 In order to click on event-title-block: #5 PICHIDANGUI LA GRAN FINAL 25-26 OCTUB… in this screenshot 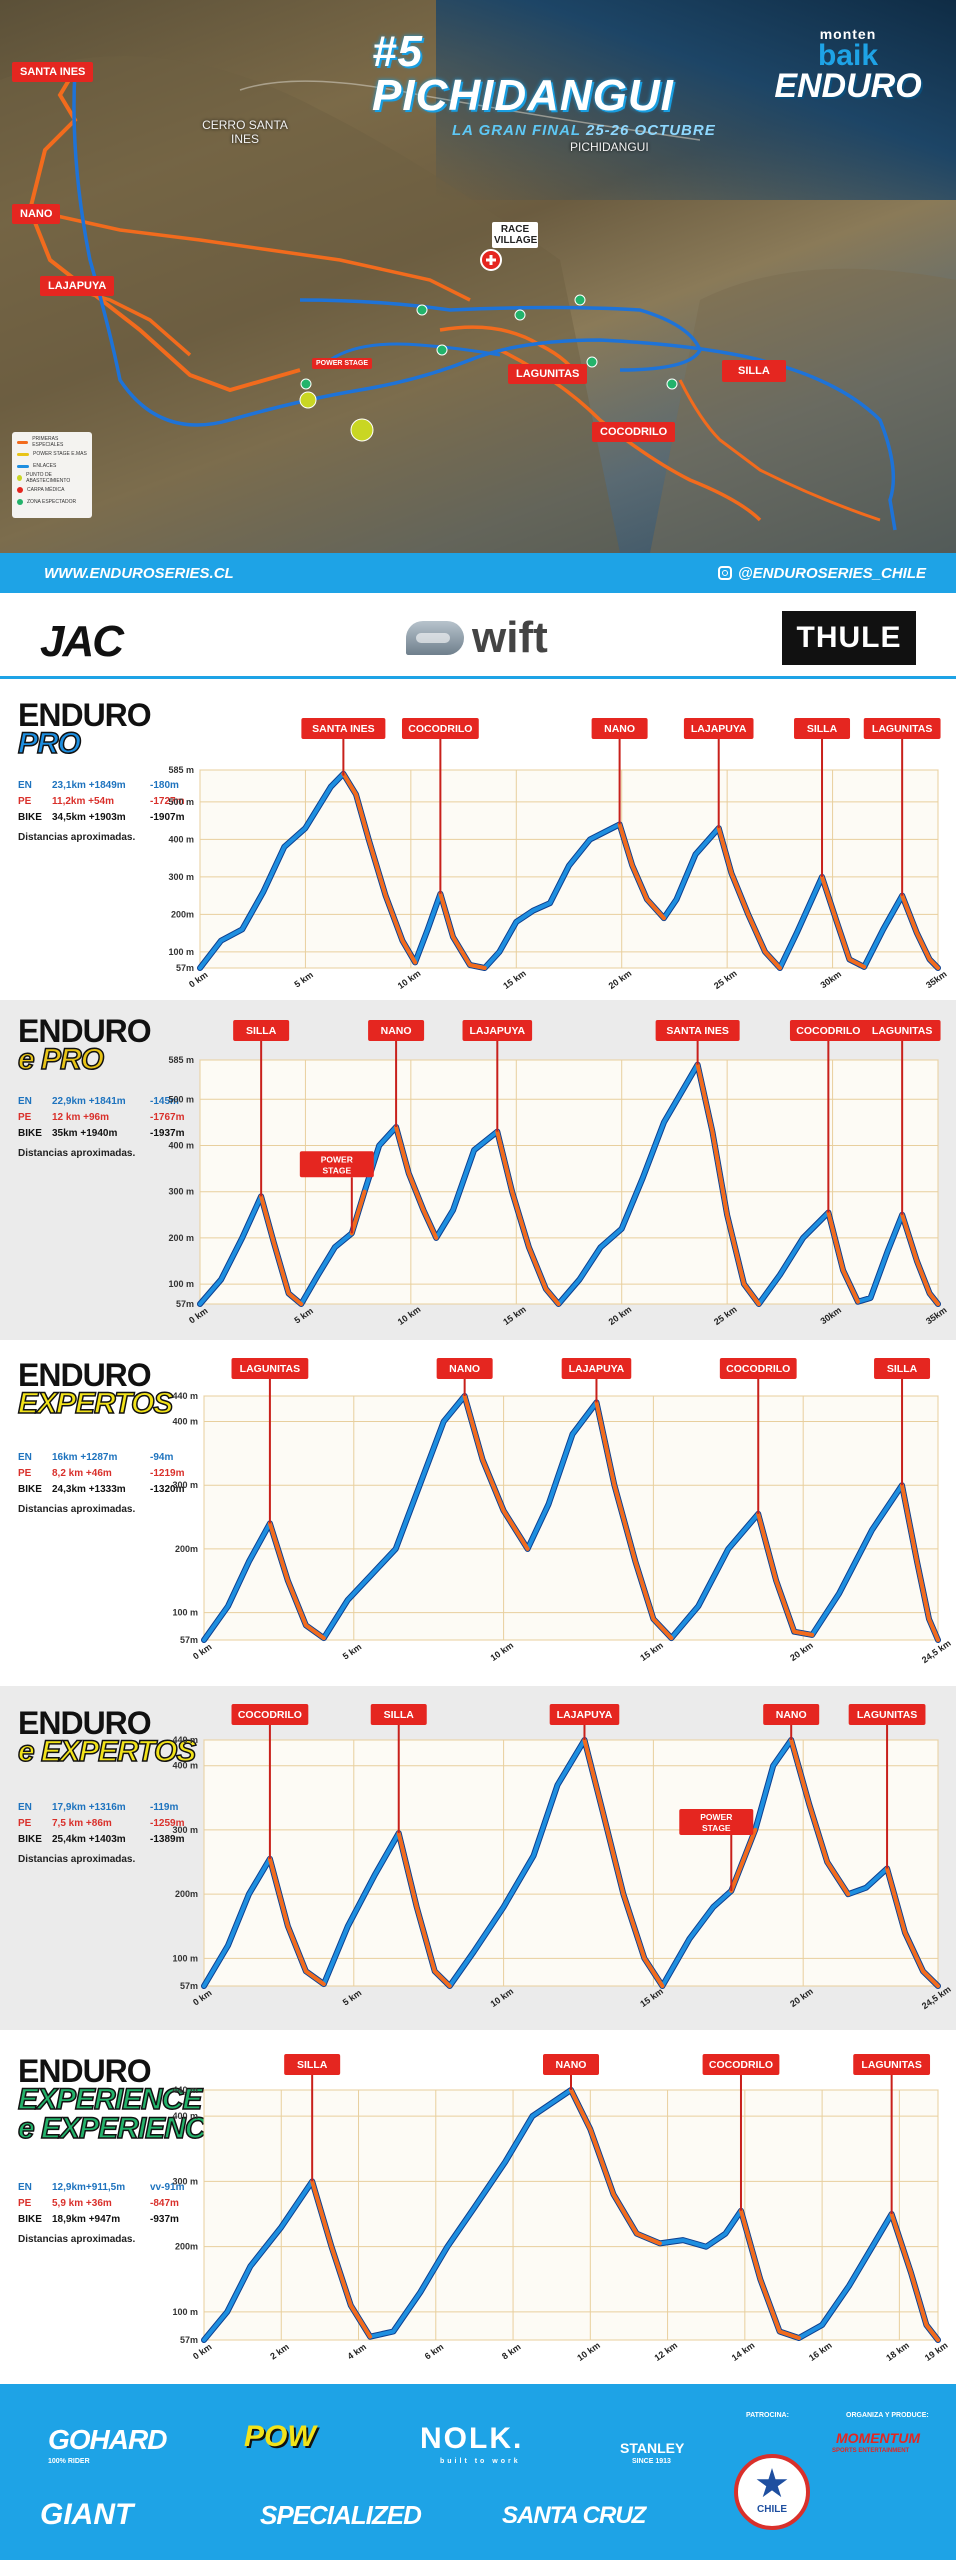, I will do `click(547, 83)`.